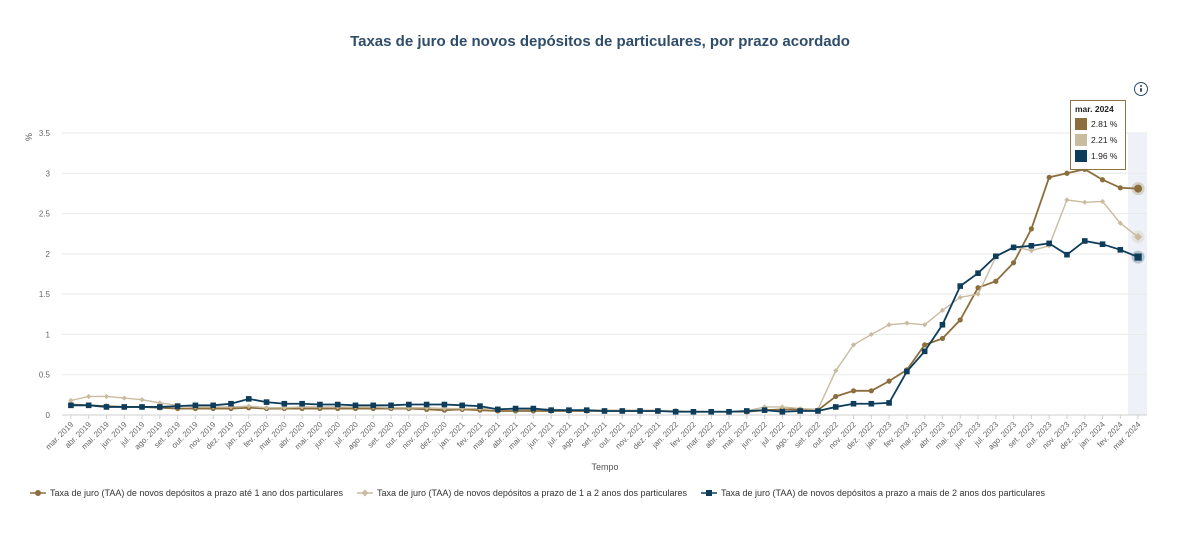  What do you see at coordinates (1141, 89) in the screenshot?
I see `info-icon` at bounding box center [1141, 89].